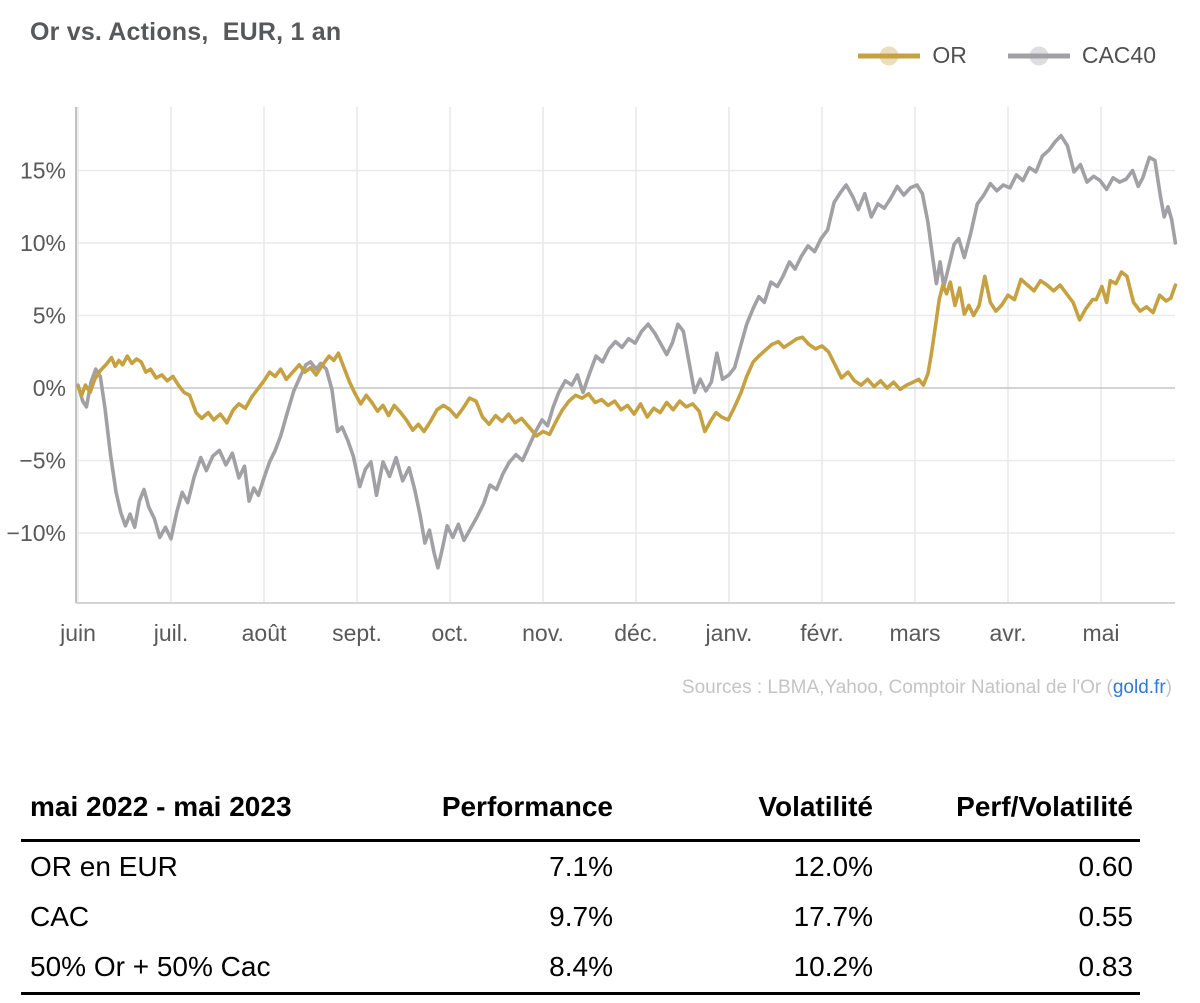  Describe the element at coordinates (264, 633) in the screenshot. I see `svg-text: août` at that location.